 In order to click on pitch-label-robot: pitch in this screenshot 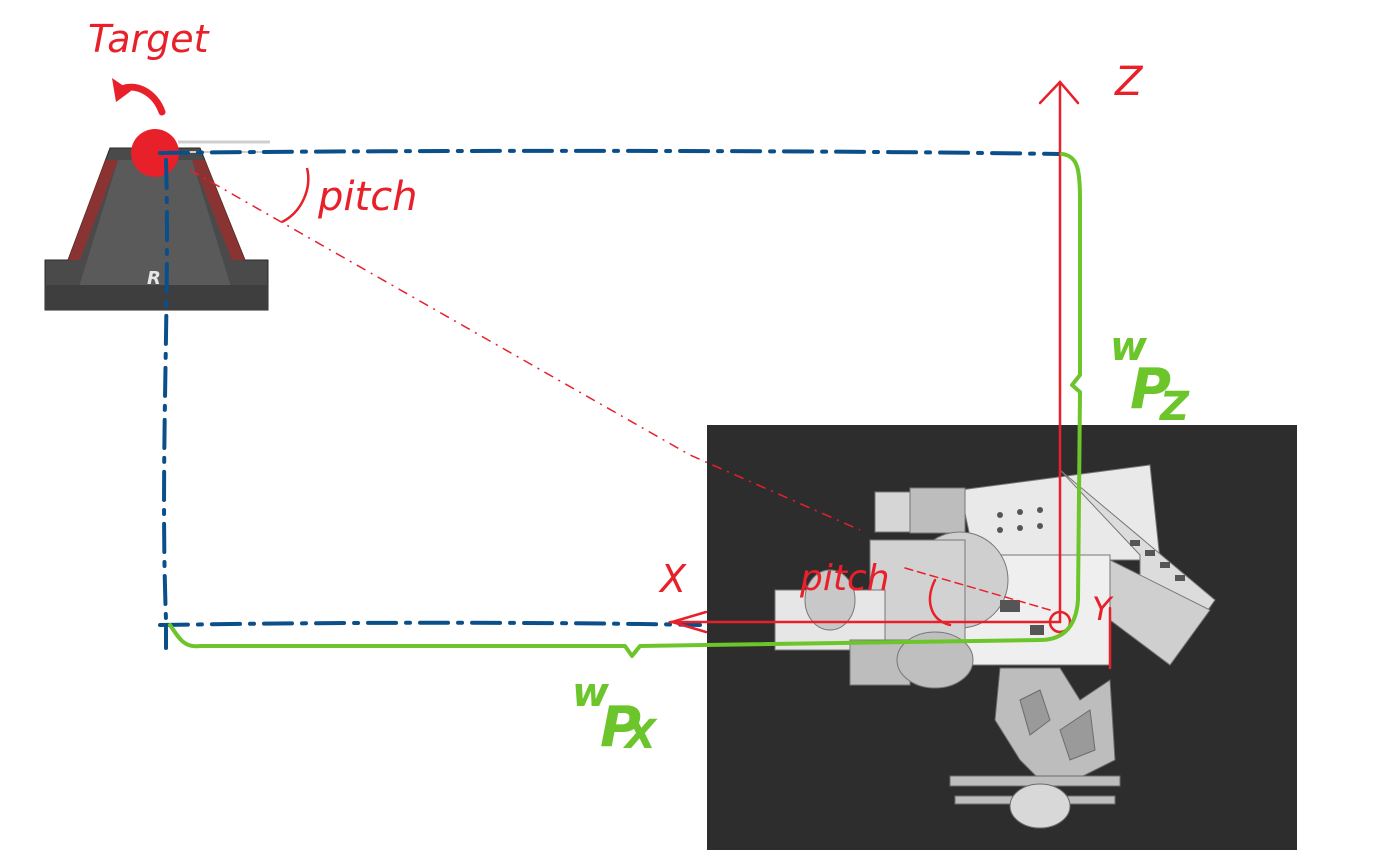, I will do `click(844, 578)`.